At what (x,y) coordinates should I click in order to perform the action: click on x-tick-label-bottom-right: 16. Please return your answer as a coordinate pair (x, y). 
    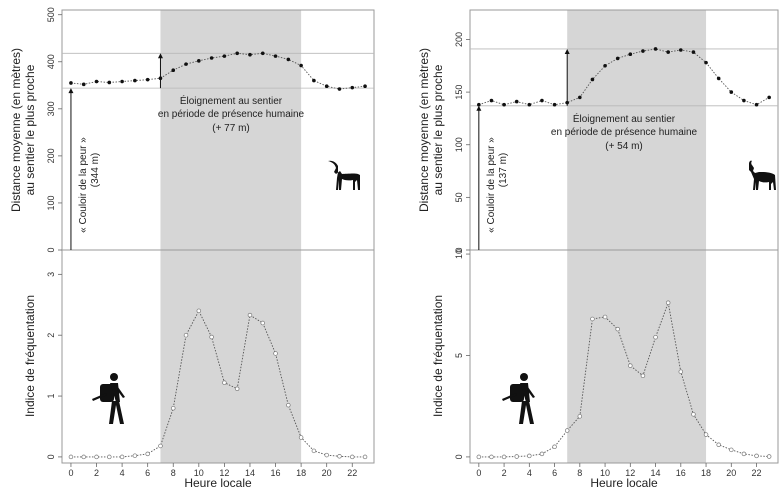
    Looking at the image, I should click on (681, 473).